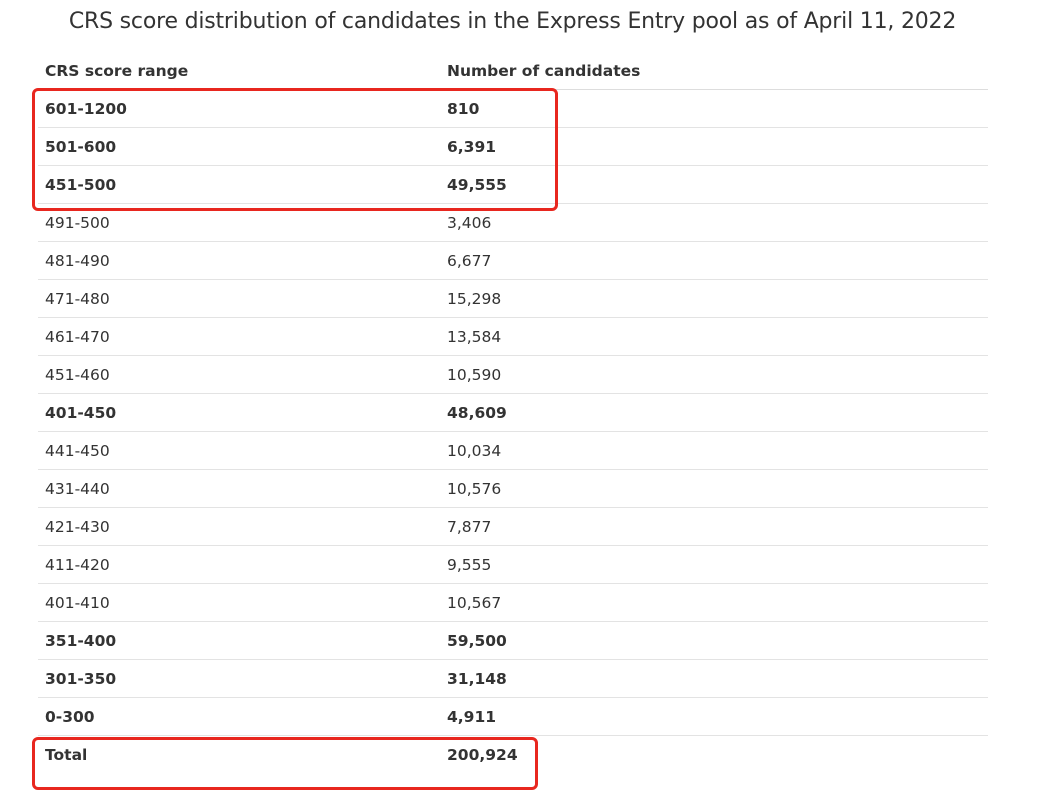 Image resolution: width=1043 pixels, height=800 pixels. I want to click on candidate-count-cell: 15,298, so click(474, 298).